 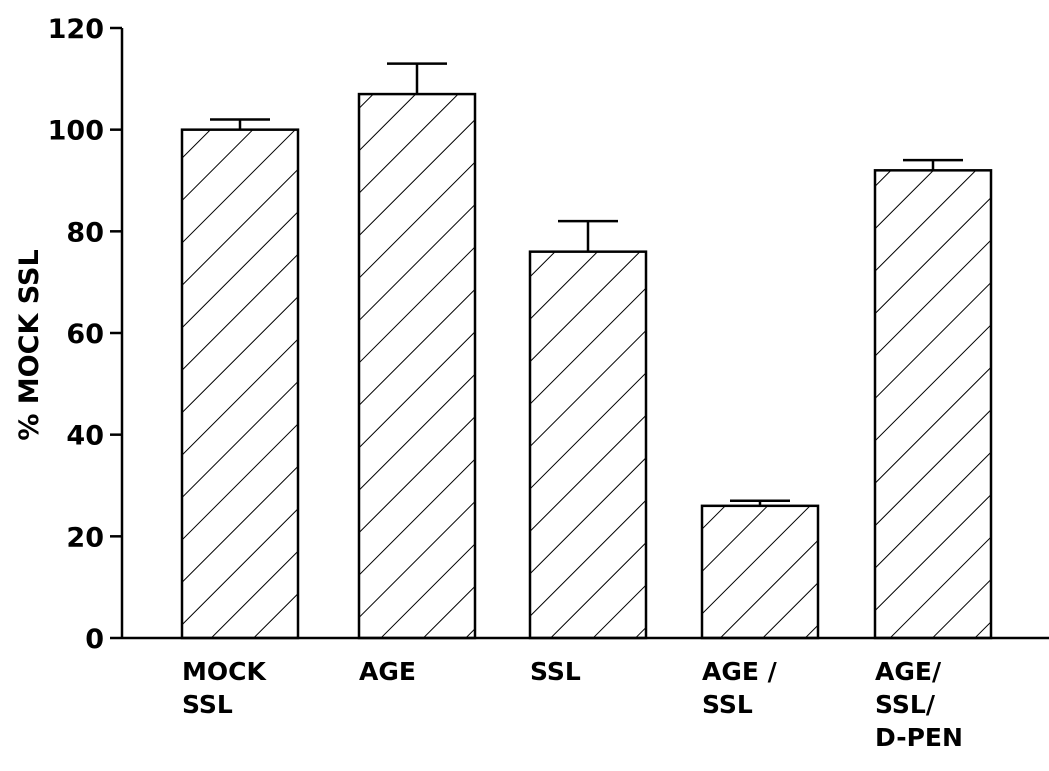 I want to click on y-tick-label: 80, so click(x=85, y=232).